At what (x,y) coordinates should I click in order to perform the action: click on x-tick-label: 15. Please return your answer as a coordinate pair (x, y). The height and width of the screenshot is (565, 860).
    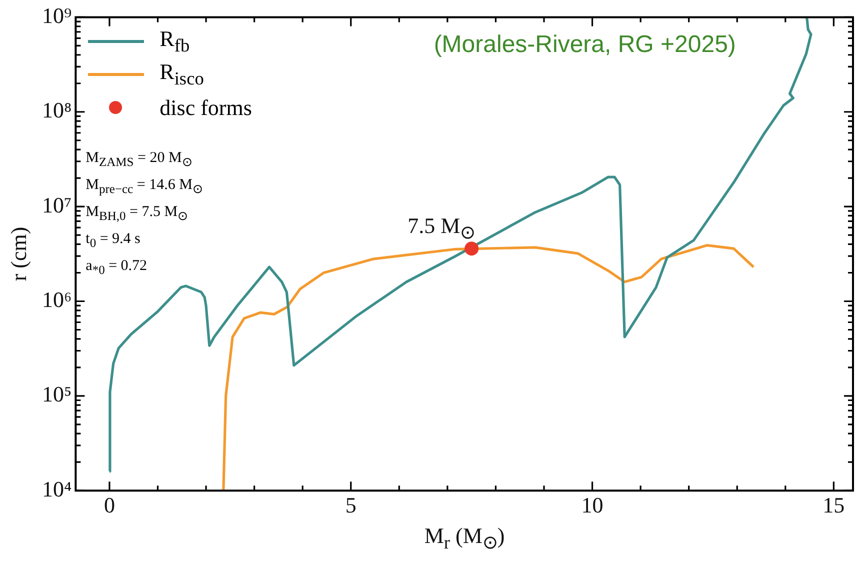
    Looking at the image, I should click on (833, 505).